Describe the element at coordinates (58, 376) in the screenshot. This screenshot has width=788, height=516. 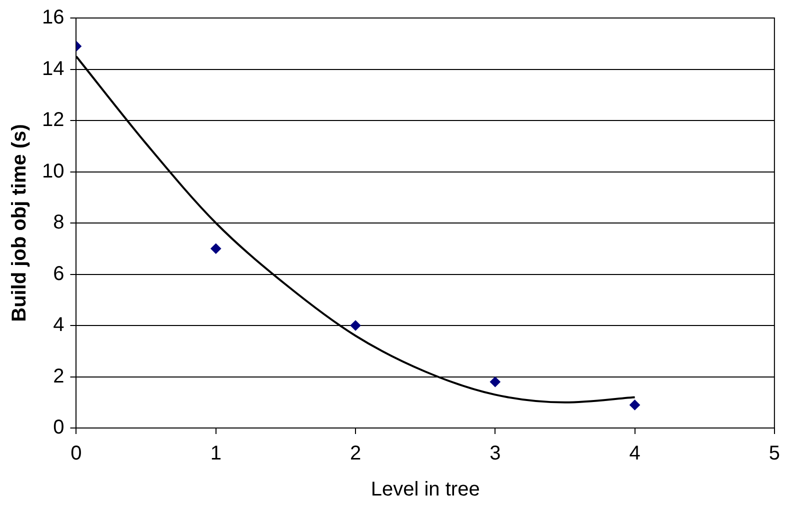
I see `y-tick-label: 2` at that location.